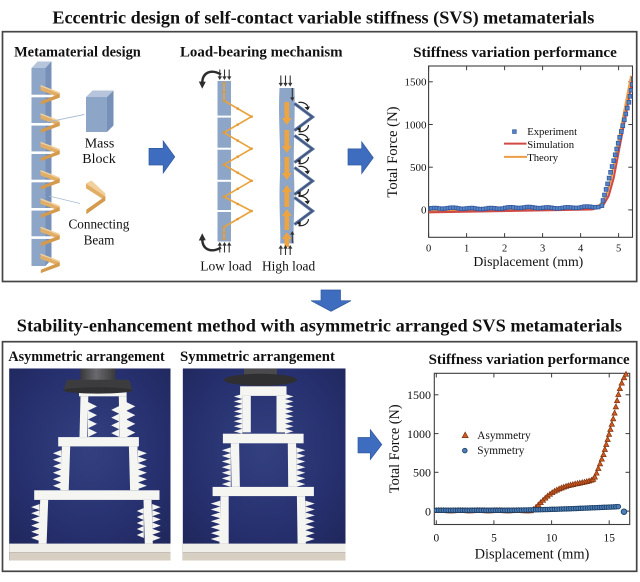  What do you see at coordinates (98, 224) in the screenshot?
I see `svg-text: Connecting` at bounding box center [98, 224].